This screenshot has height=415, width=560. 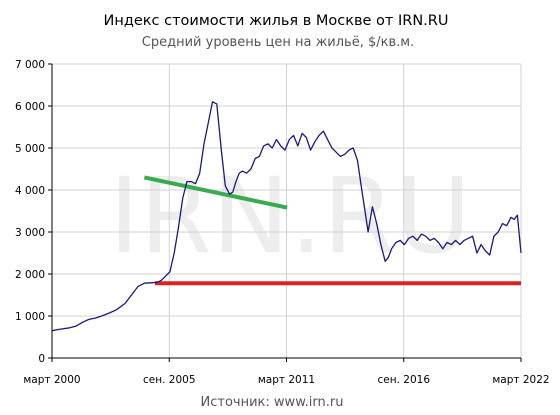 What do you see at coordinates (30, 233) in the screenshot?
I see `y-tick-label: 3 000` at bounding box center [30, 233].